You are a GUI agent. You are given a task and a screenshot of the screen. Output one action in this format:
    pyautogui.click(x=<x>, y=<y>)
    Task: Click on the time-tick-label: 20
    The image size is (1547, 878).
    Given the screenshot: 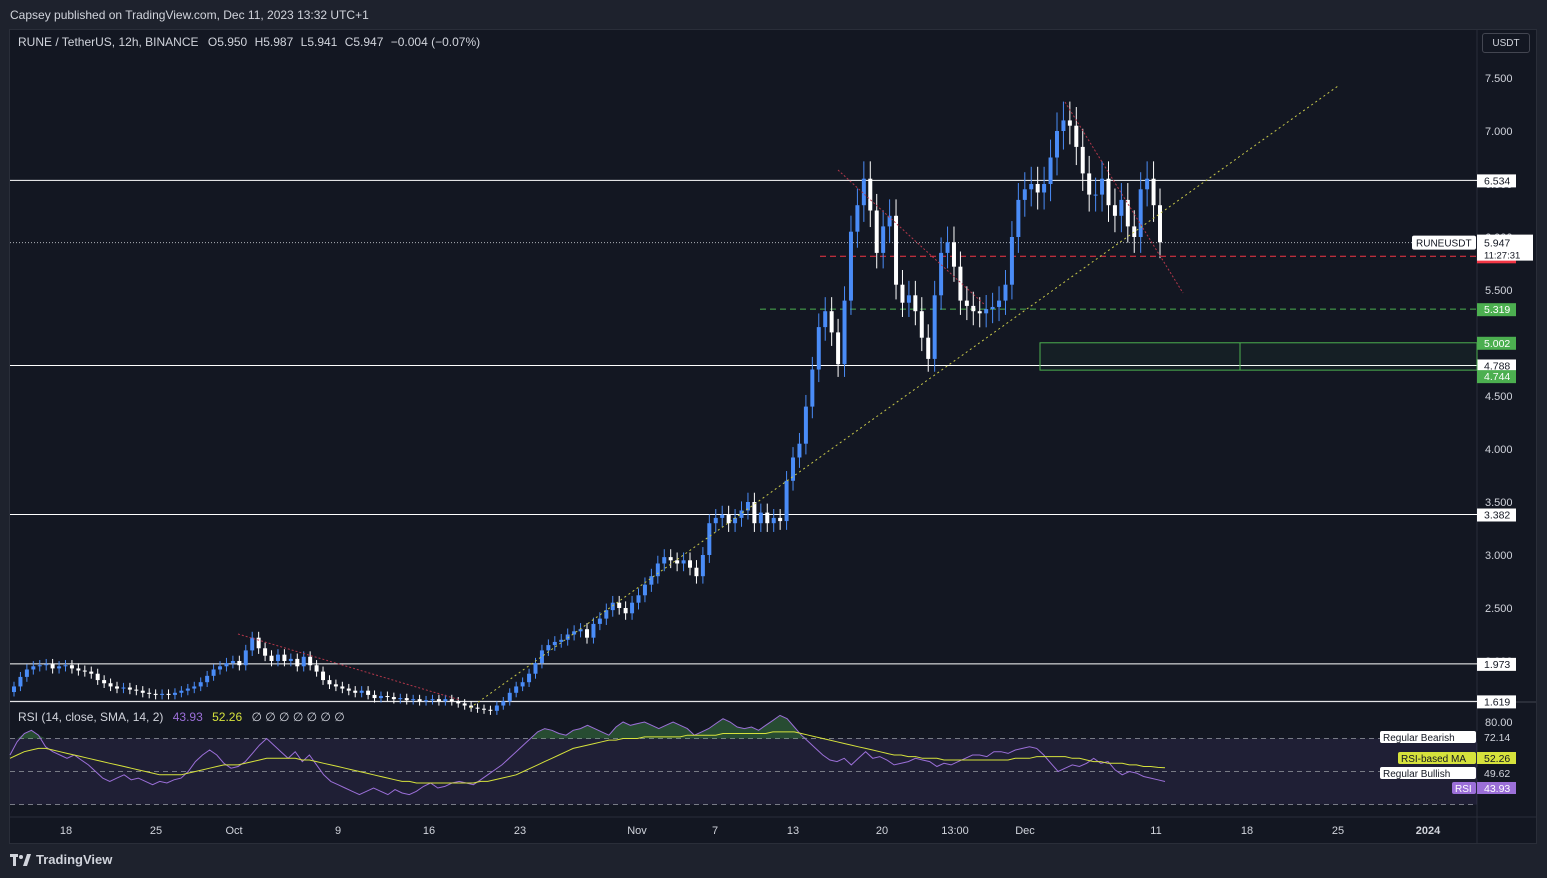 What is the action you would take?
    pyautogui.click(x=882, y=831)
    